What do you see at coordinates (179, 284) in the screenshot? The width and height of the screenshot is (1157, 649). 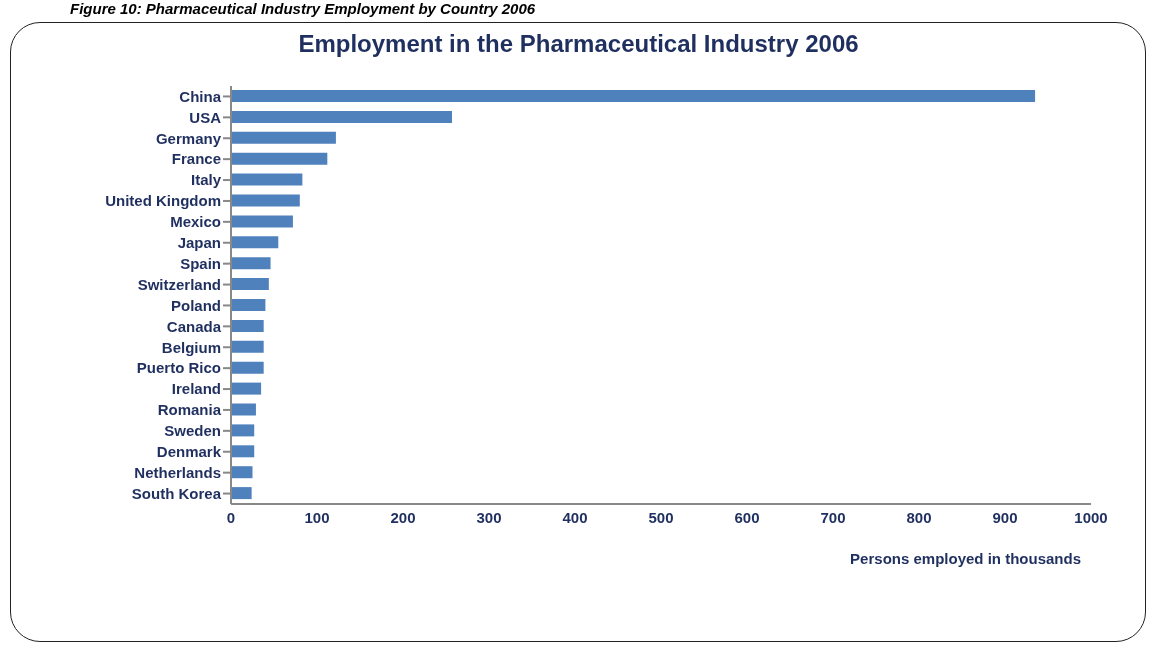 I see `y-tick-label: Switzerland` at bounding box center [179, 284].